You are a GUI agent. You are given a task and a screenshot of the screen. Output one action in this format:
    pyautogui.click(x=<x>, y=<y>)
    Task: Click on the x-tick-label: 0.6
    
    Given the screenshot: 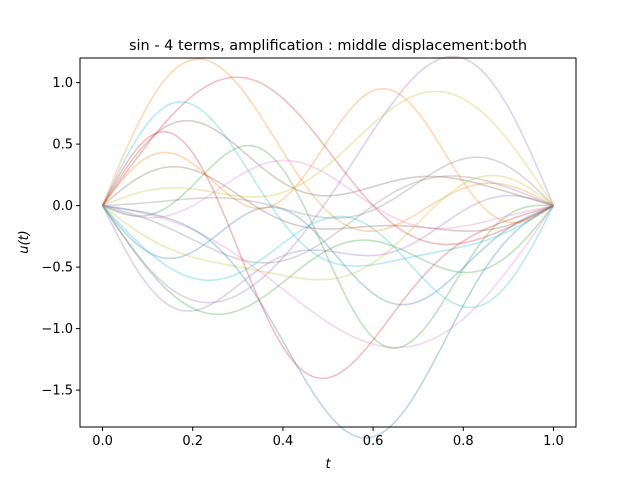 What is the action you would take?
    pyautogui.click(x=373, y=441)
    